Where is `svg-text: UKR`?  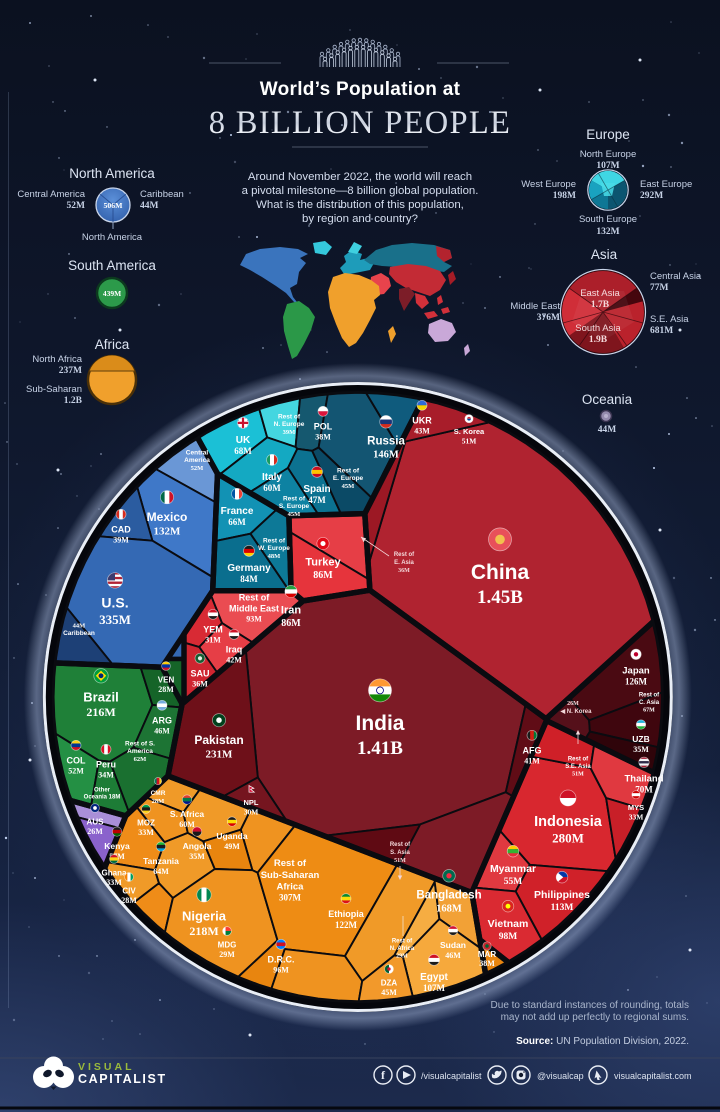
svg-text: UKR is located at coordinates (422, 421).